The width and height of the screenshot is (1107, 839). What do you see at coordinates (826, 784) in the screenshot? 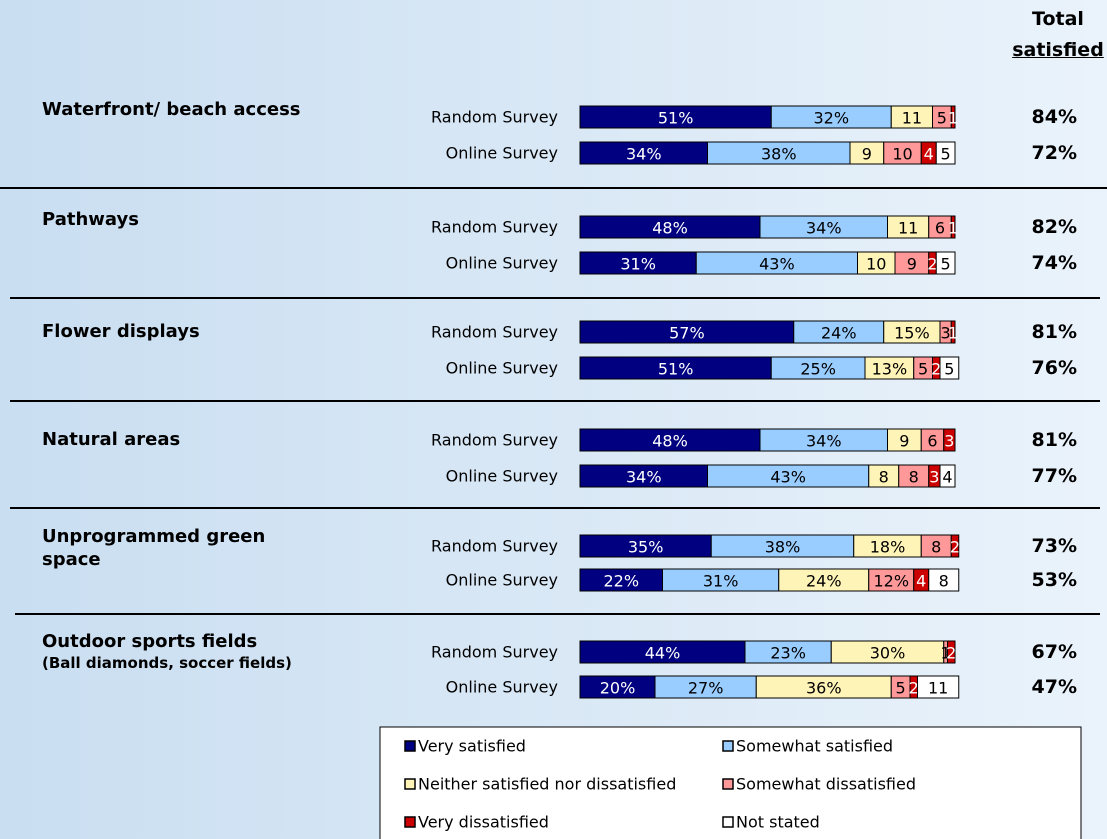
I see `legend-label: Somewhat dissatisfied` at bounding box center [826, 784].